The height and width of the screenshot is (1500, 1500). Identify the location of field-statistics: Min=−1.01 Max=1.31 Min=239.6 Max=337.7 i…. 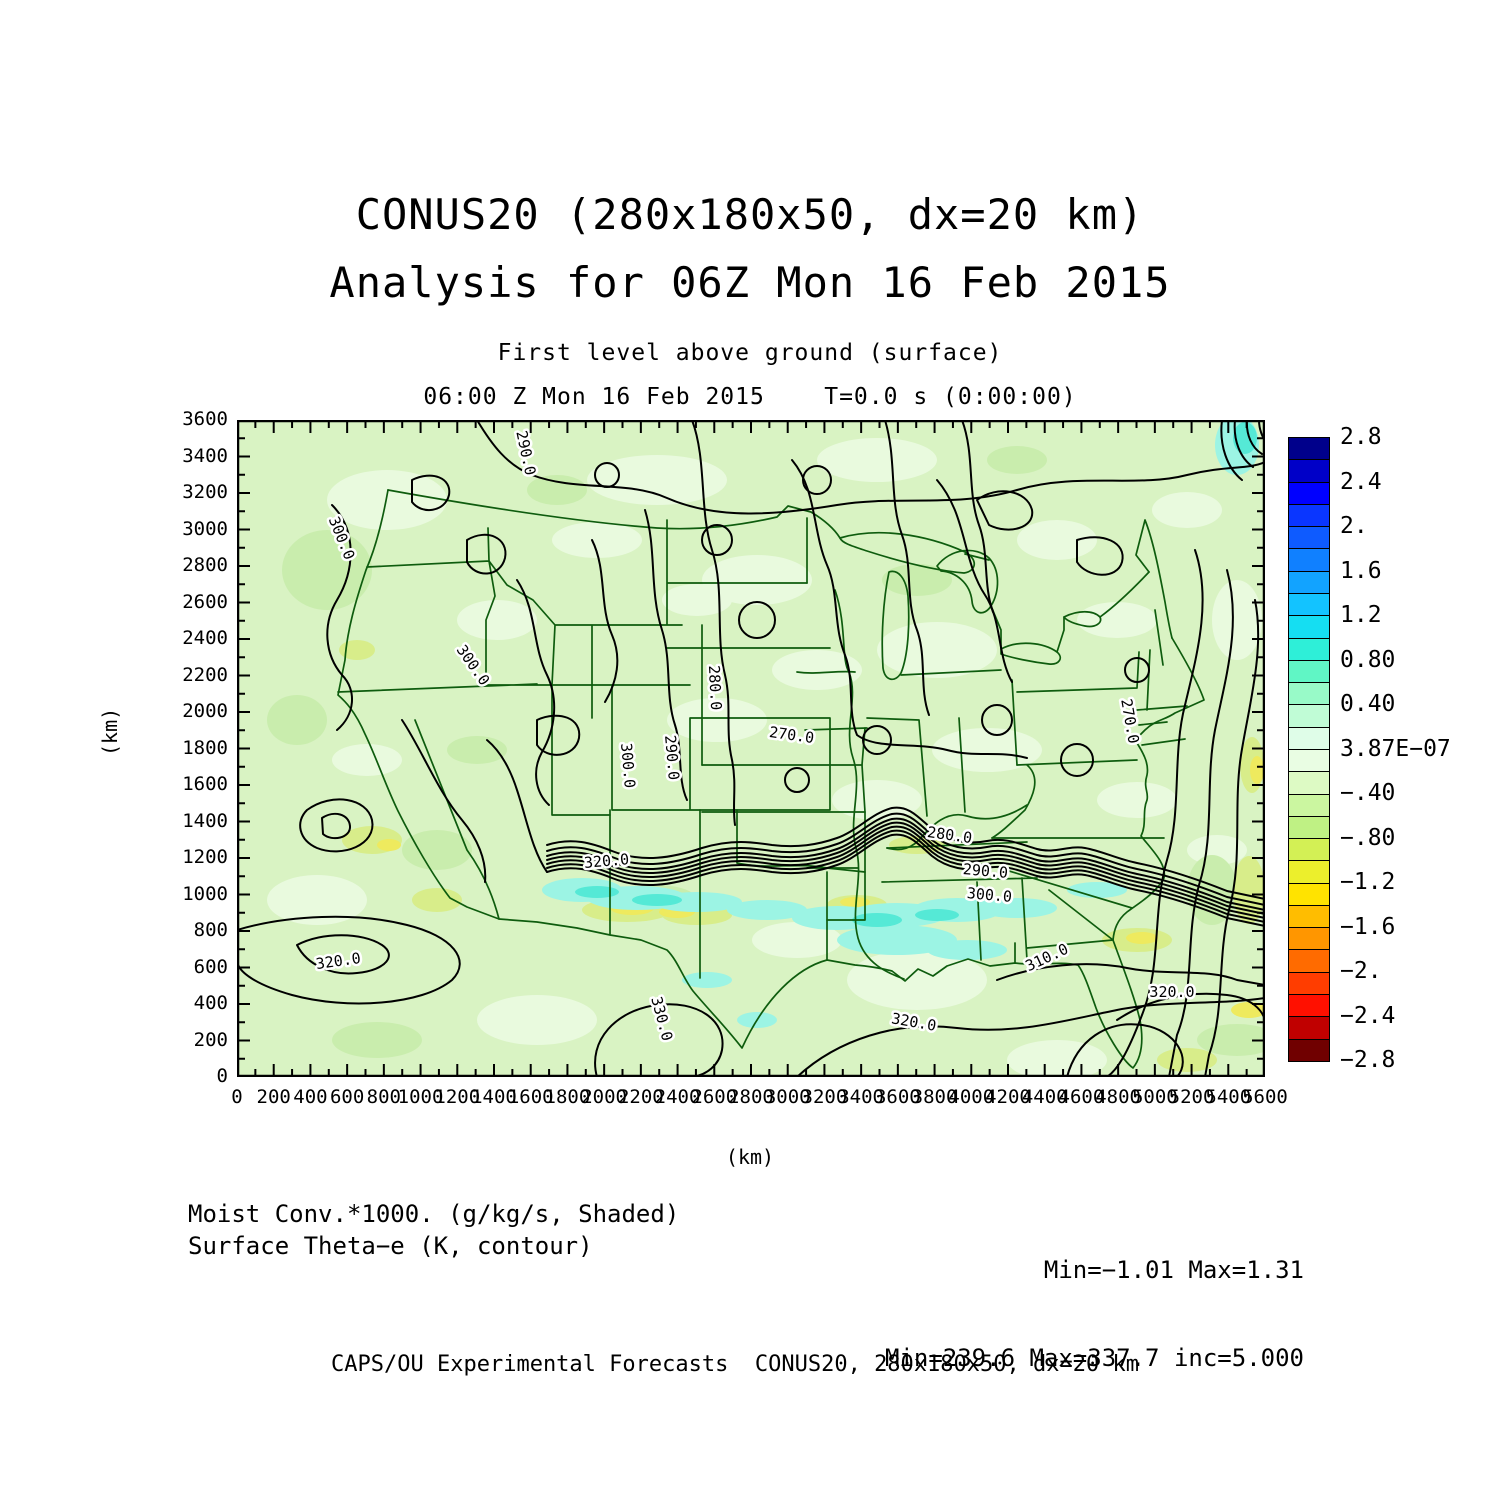
(1094, 1316).